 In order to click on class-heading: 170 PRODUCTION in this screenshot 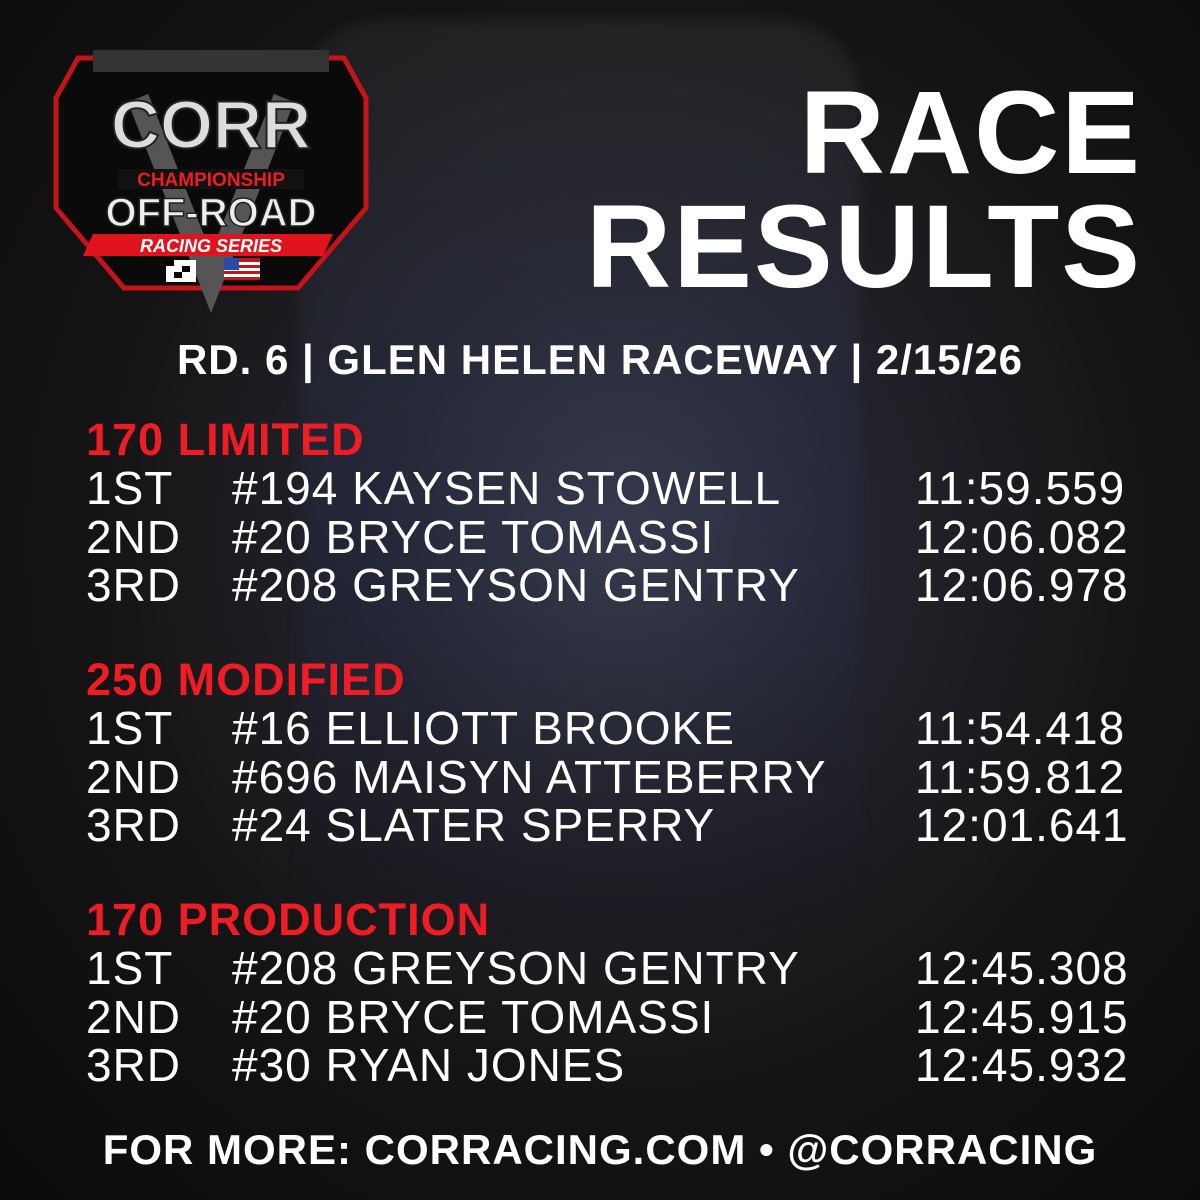, I will do `click(288, 919)`.